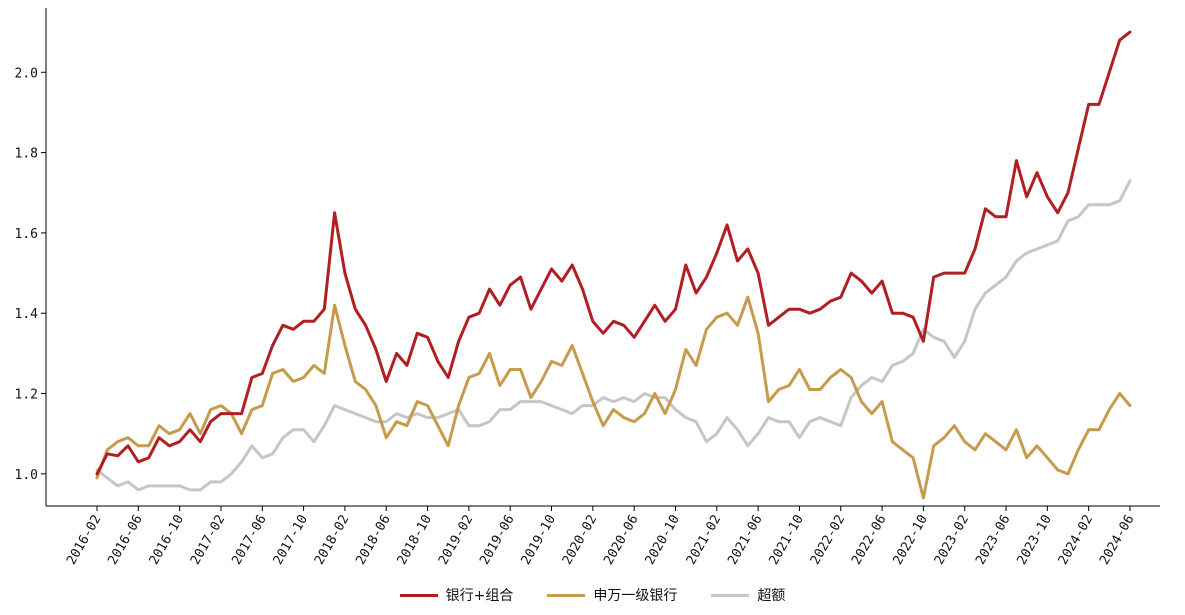  What do you see at coordinates (26, 475) in the screenshot?
I see `y-tick-label: 1.0` at bounding box center [26, 475].